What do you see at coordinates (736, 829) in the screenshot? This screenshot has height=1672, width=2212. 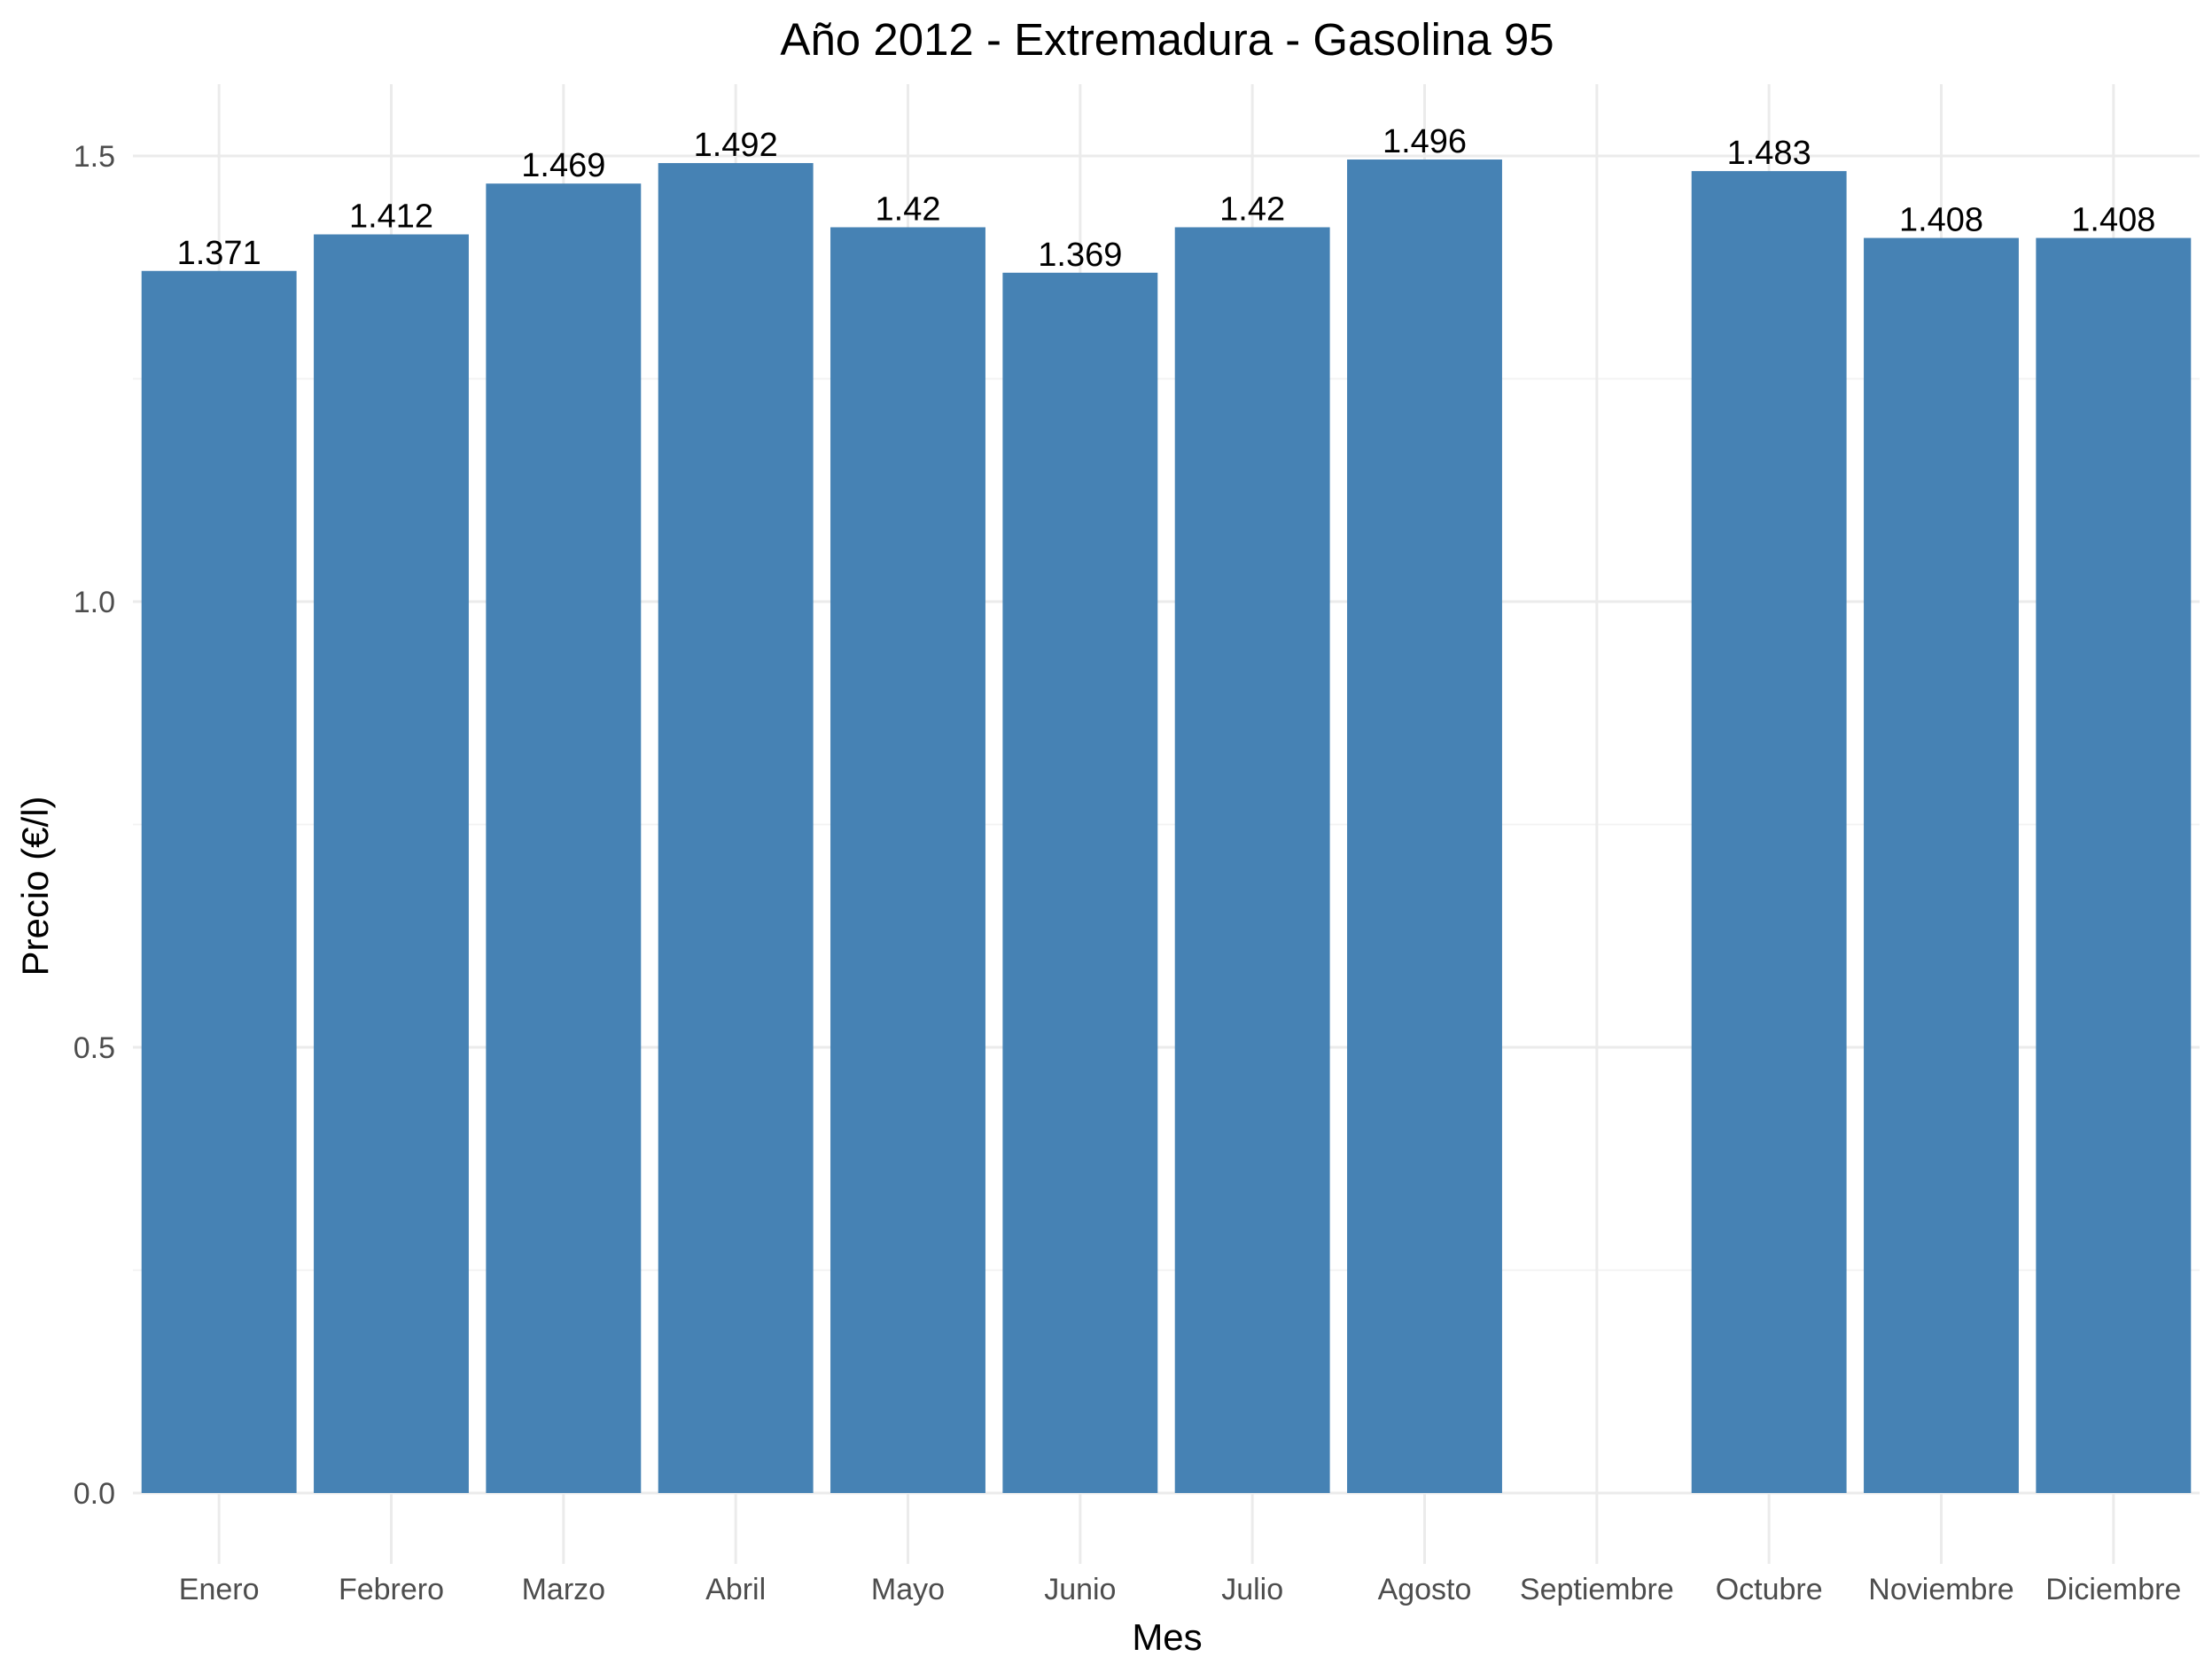 I see `bar-abril` at bounding box center [736, 829].